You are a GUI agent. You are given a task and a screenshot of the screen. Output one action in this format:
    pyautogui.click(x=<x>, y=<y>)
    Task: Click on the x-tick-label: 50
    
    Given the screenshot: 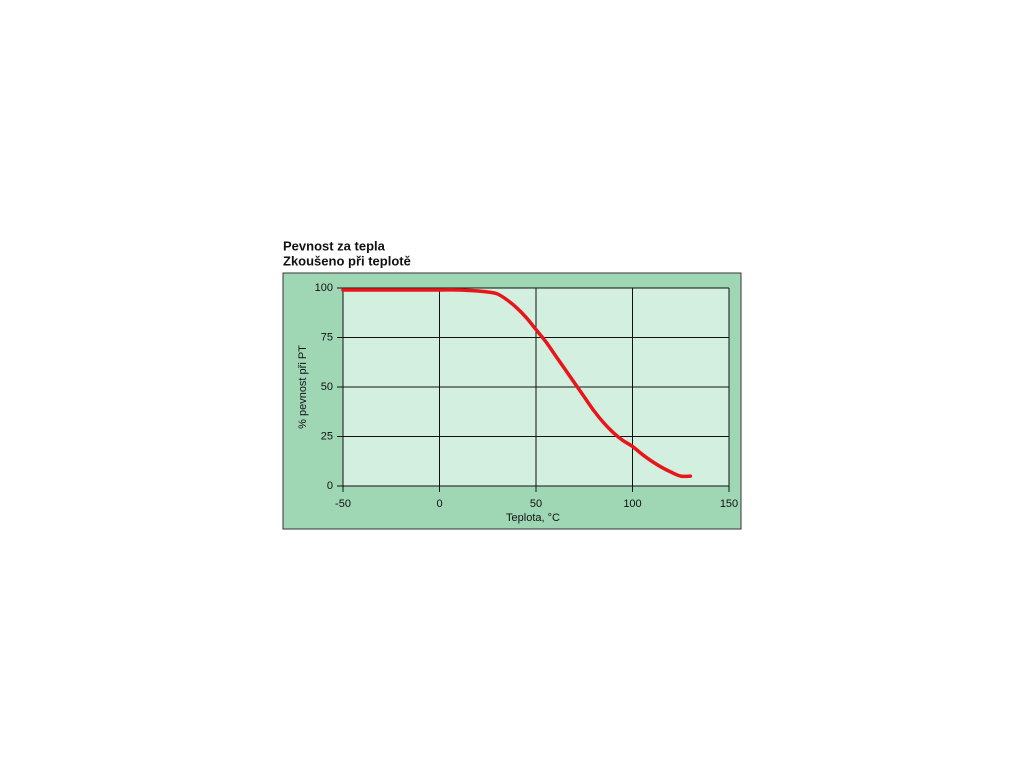 What is the action you would take?
    pyautogui.click(x=536, y=504)
    